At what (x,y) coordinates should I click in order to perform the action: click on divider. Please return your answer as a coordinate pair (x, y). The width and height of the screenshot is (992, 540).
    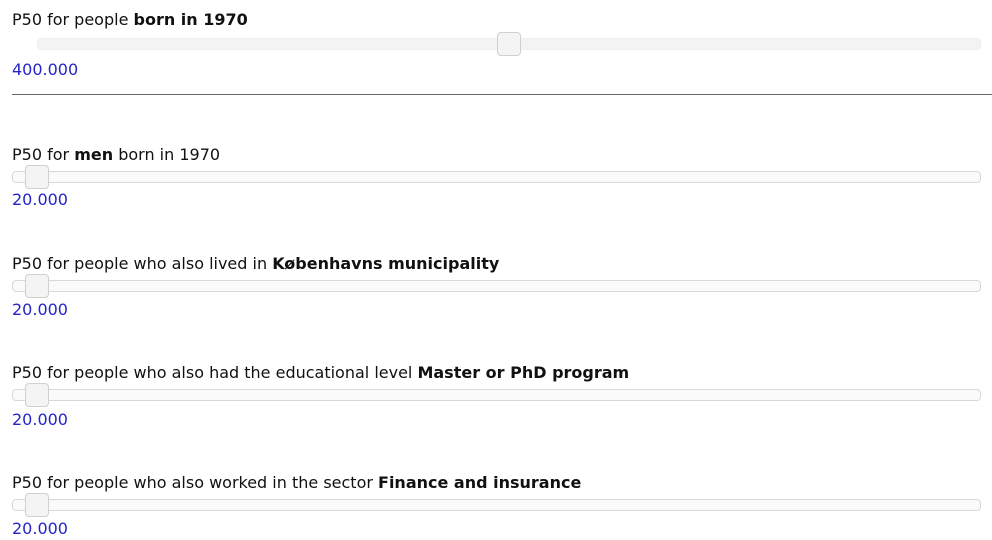
    Looking at the image, I should click on (502, 94).